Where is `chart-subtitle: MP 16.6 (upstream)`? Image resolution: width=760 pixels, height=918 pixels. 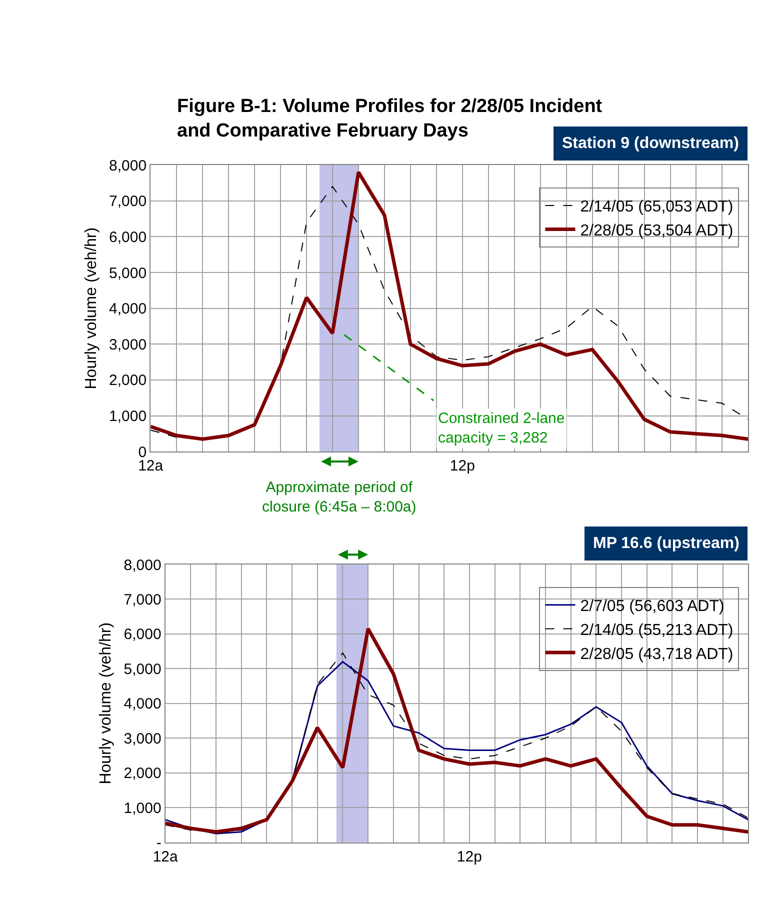 chart-subtitle: MP 16.6 (upstream) is located at coordinates (666, 543).